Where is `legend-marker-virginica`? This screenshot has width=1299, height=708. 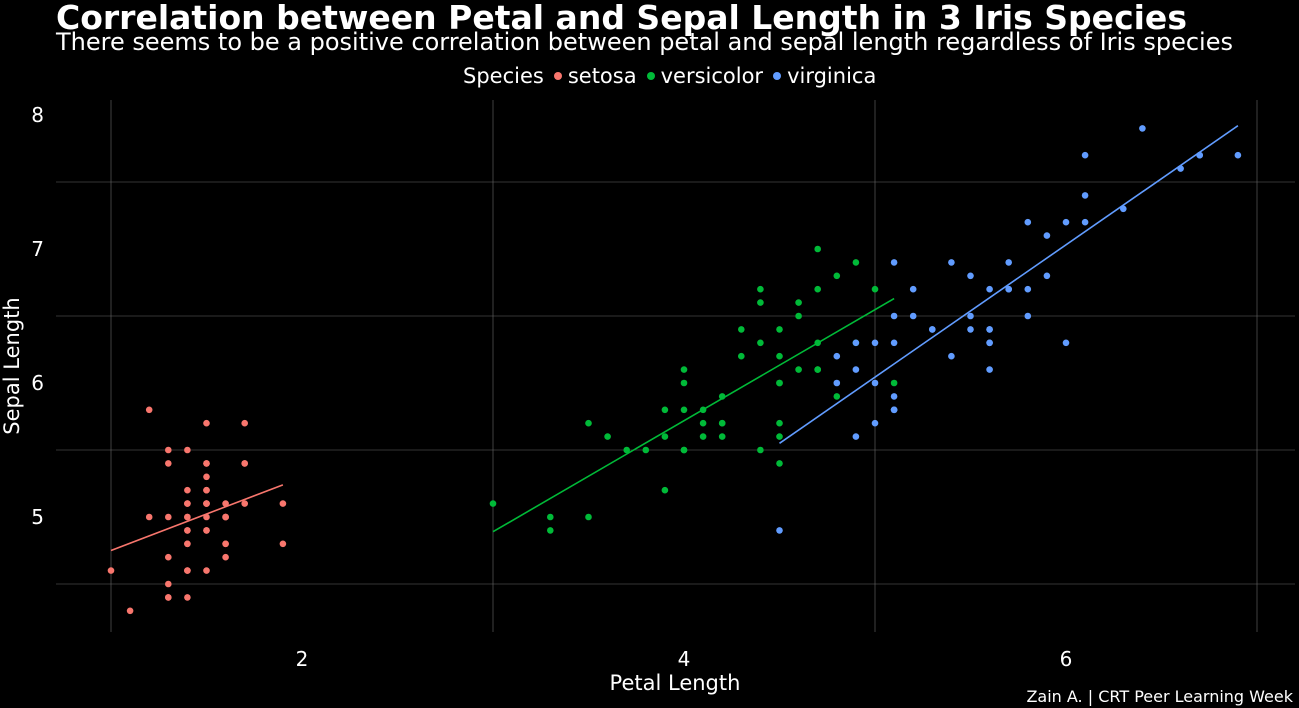
legend-marker-virginica is located at coordinates (777, 76).